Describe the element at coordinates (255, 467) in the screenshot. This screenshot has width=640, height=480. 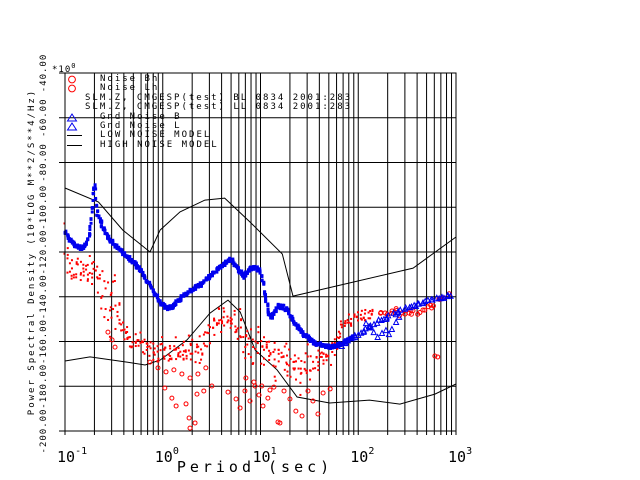
I see `x-axis-title: Period (sec)` at that location.